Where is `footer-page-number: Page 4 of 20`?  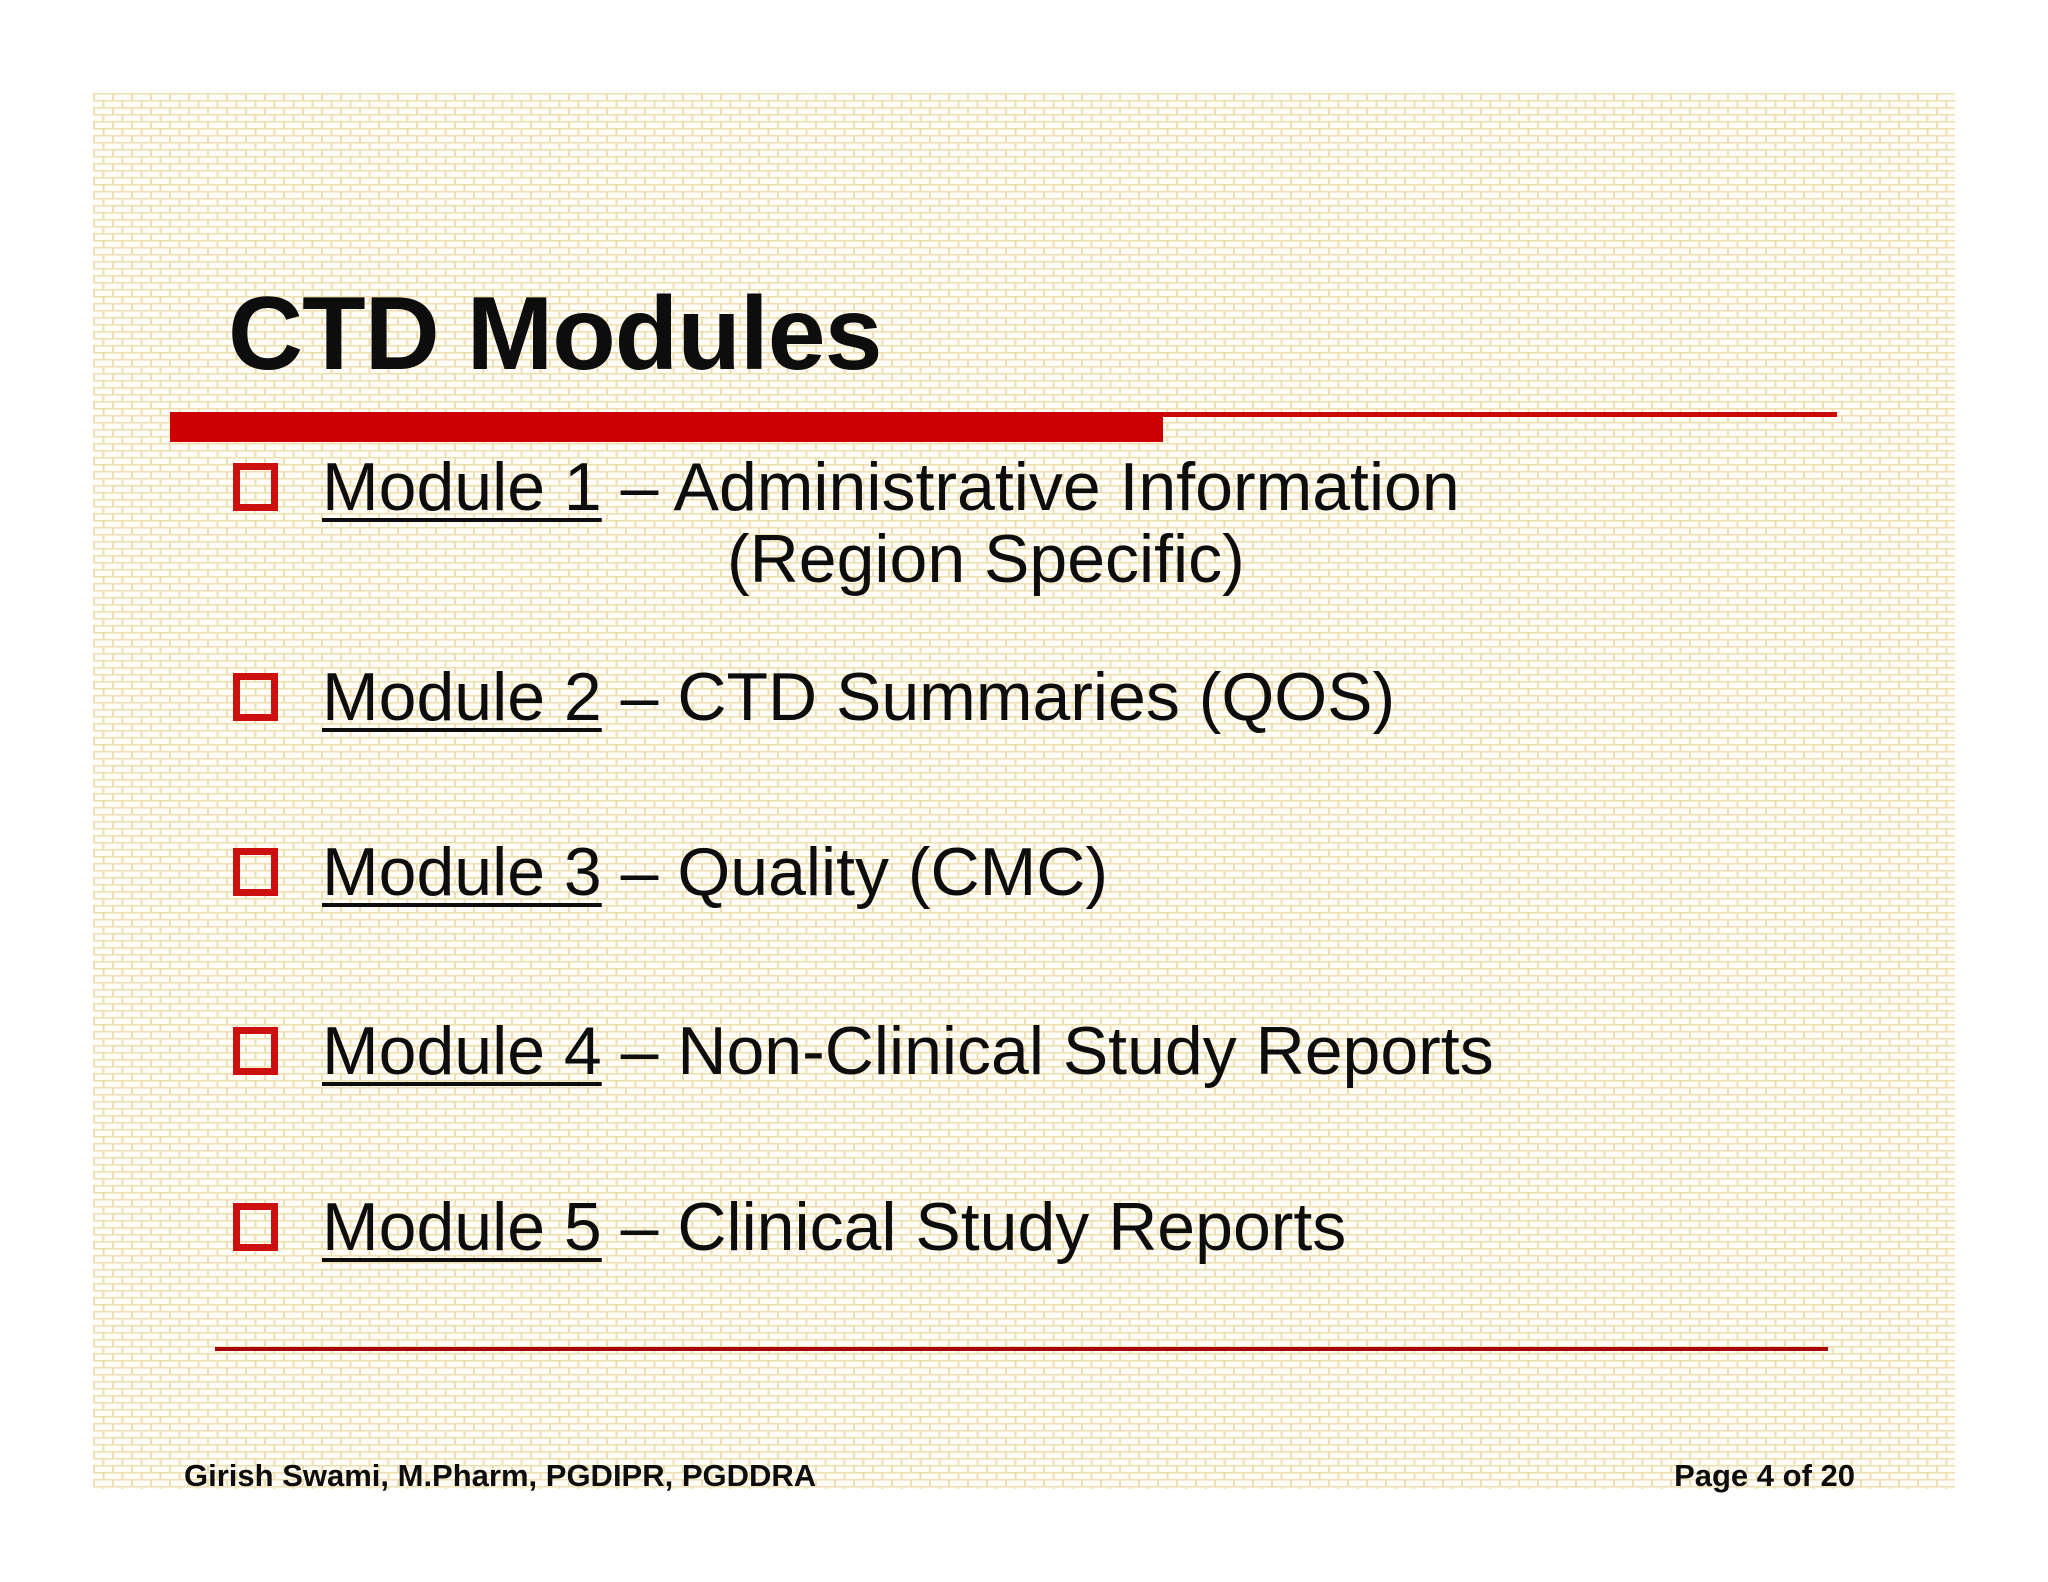 footer-page-number: Page 4 of 20 is located at coordinates (1764, 1475).